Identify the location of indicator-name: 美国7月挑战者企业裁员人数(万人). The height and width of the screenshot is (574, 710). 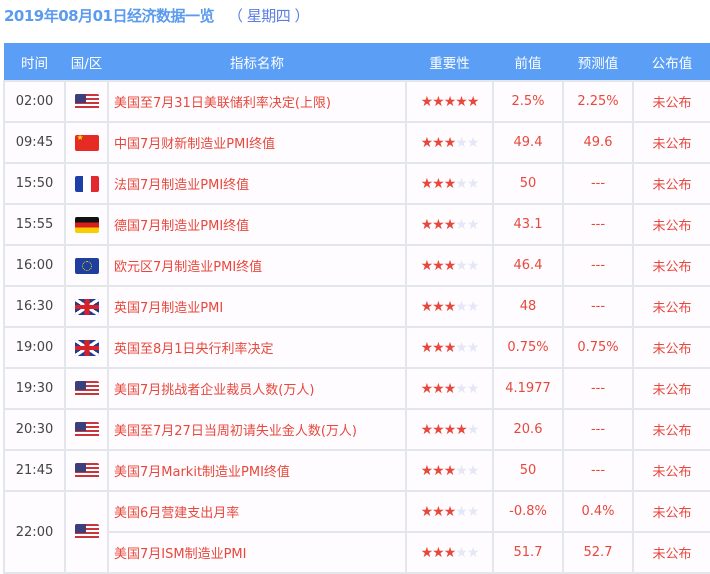
(257, 388).